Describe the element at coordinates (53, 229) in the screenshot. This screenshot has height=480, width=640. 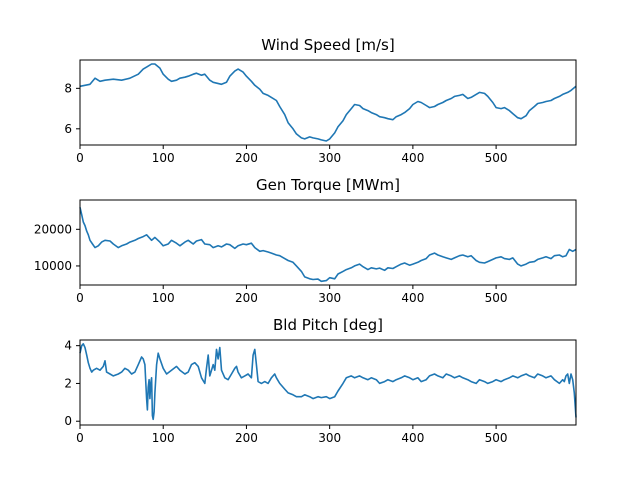
I see `y-tick-label: 20000` at that location.